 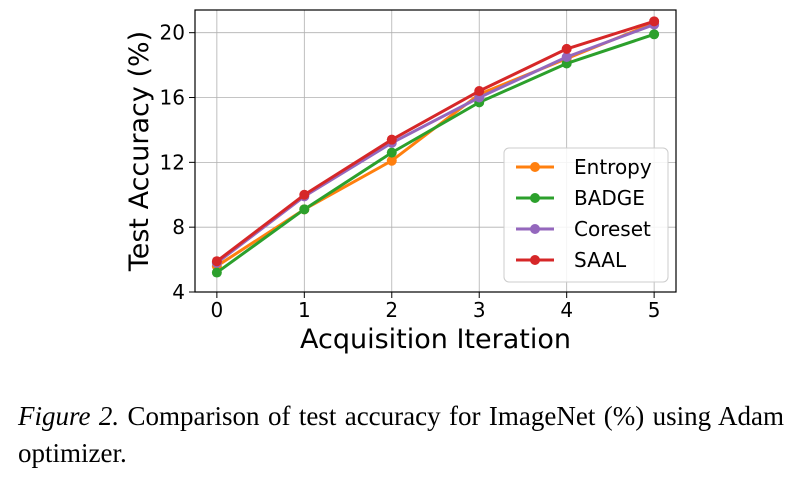 I want to click on x-tick-label: 0, so click(x=216, y=310).